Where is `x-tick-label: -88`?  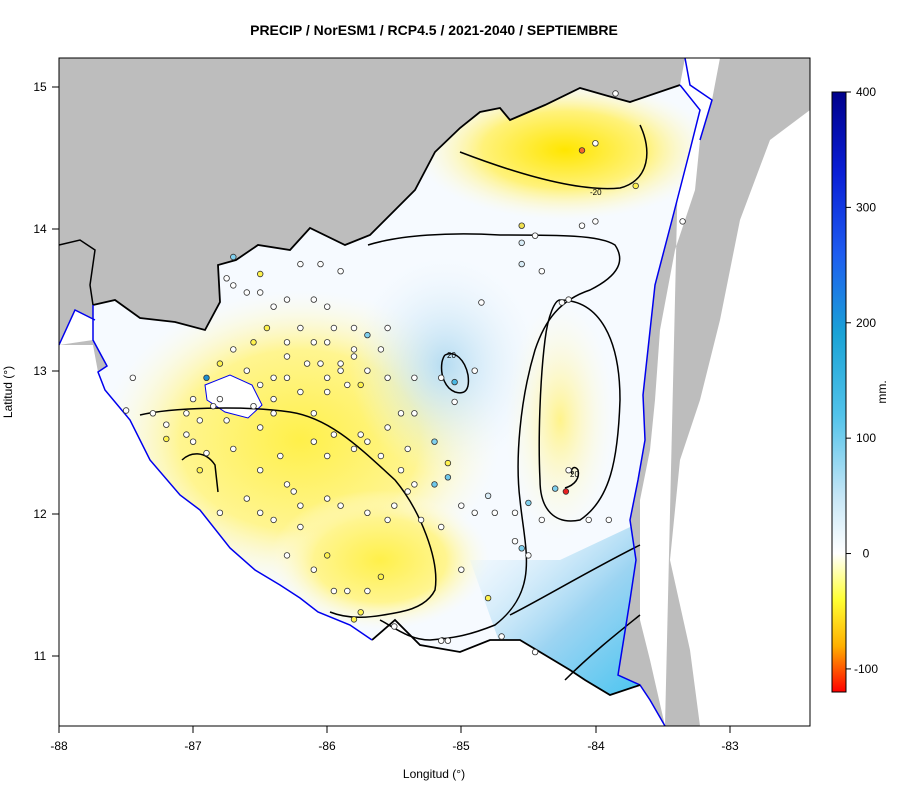 x-tick-label: -88 is located at coordinates (59, 746).